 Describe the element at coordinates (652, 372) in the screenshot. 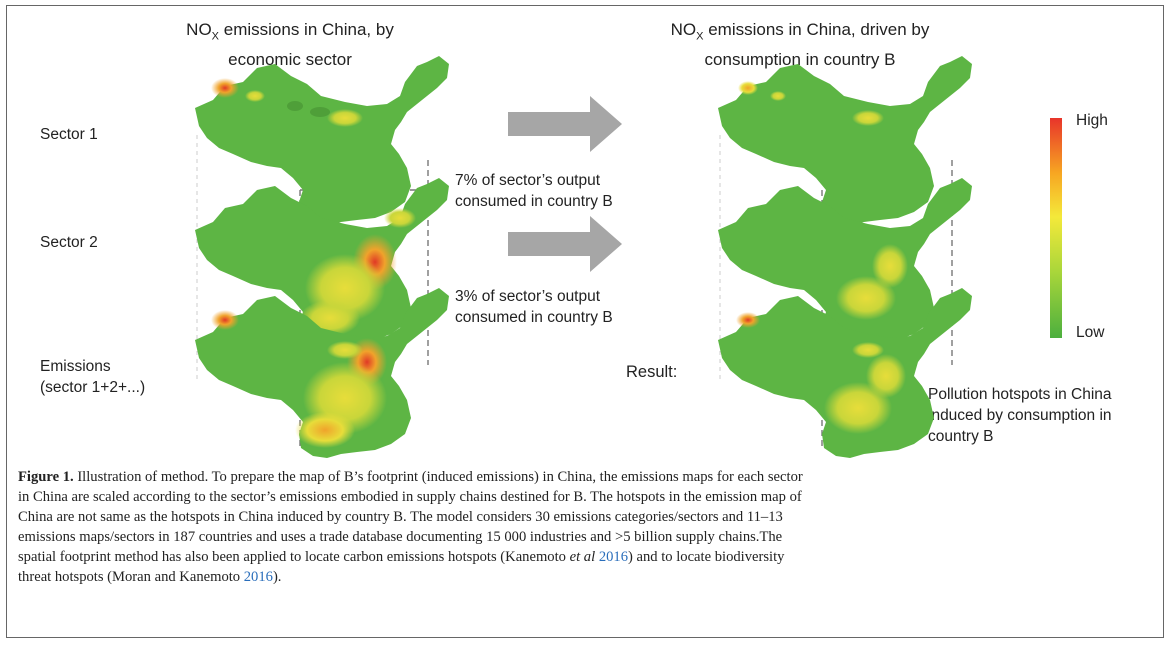

I see `result-label: Result:` at that location.